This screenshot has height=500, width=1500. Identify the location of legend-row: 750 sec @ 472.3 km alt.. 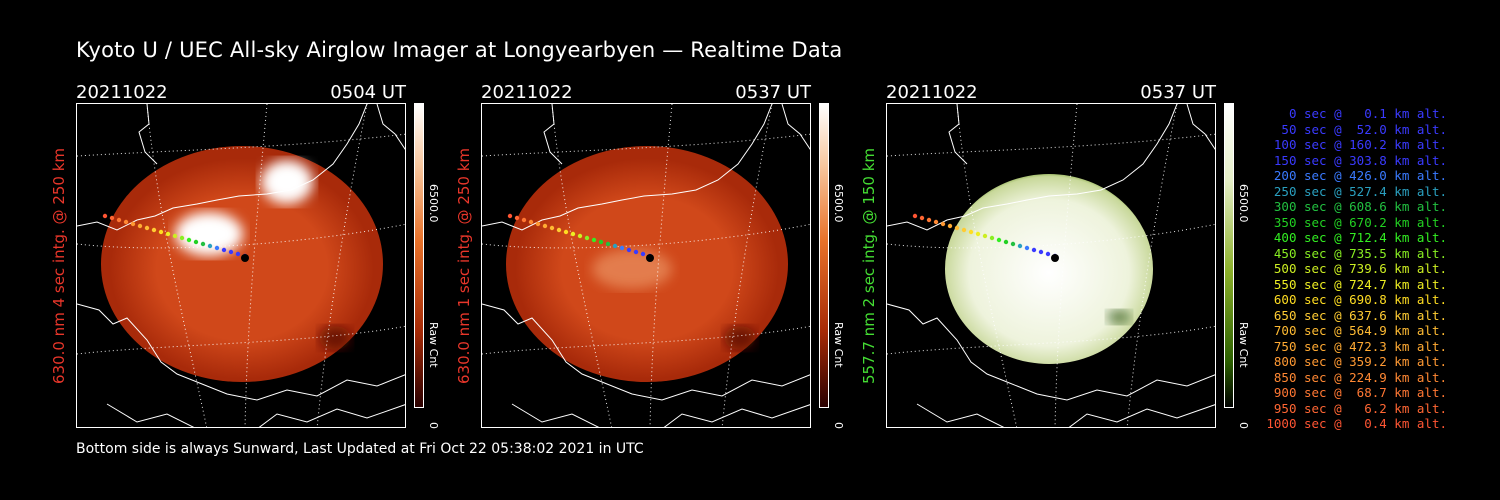
(1356, 346).